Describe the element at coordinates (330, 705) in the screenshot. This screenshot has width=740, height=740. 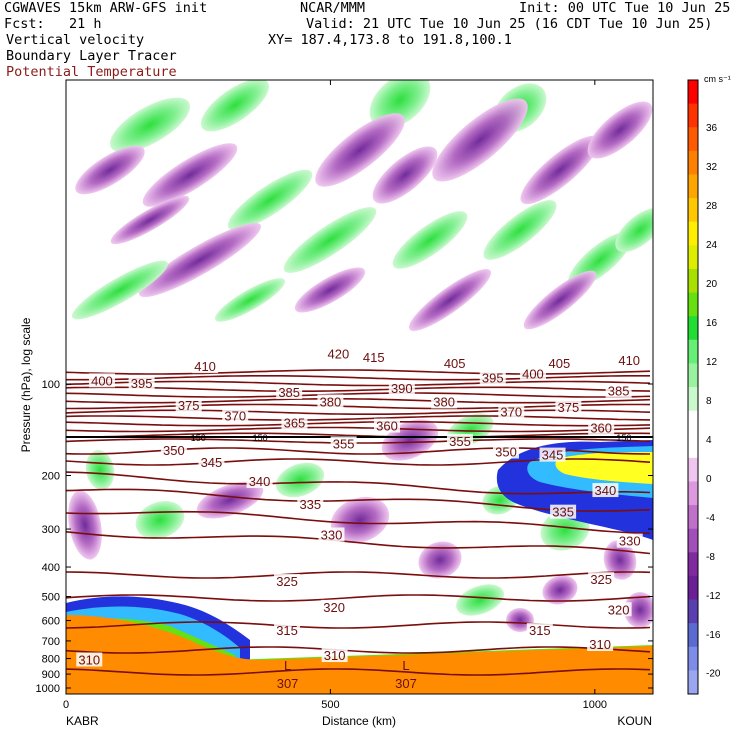
I see `x-tick-label: 500` at that location.